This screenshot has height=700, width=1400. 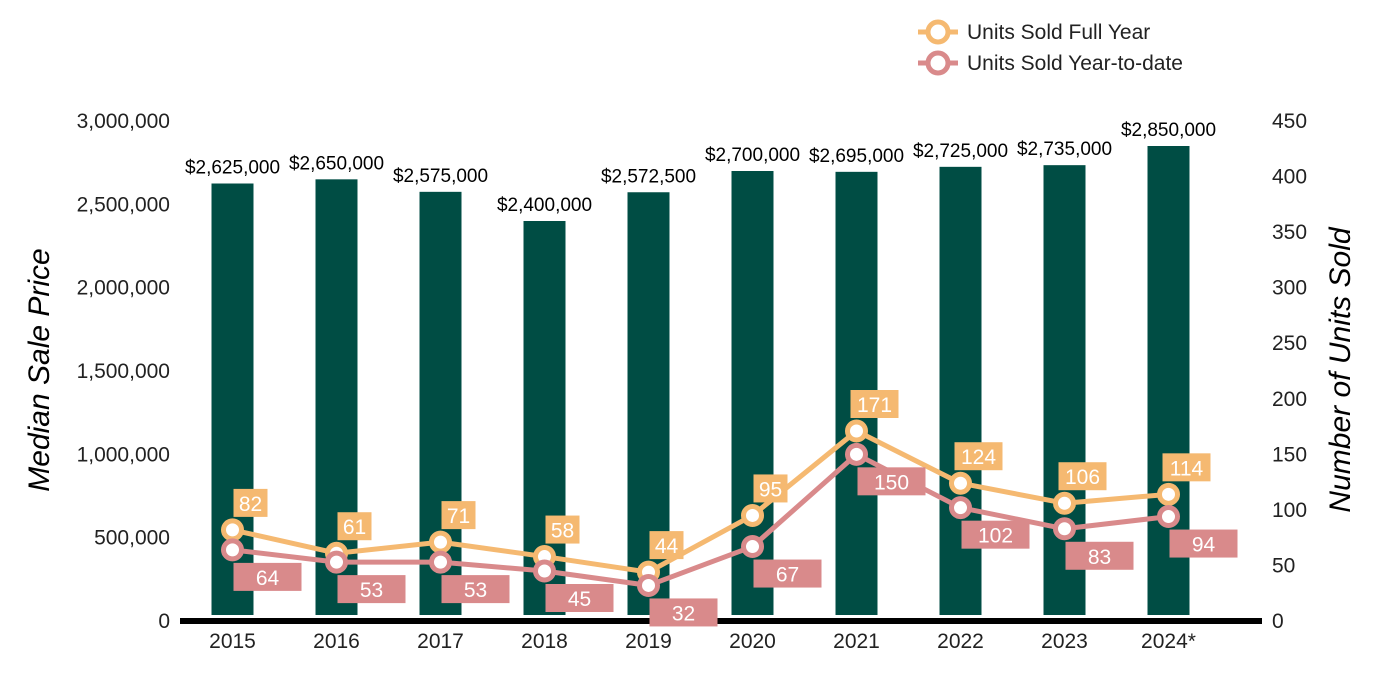 What do you see at coordinates (123, 454) in the screenshot?
I see `y-tick-label: 1,000,000` at bounding box center [123, 454].